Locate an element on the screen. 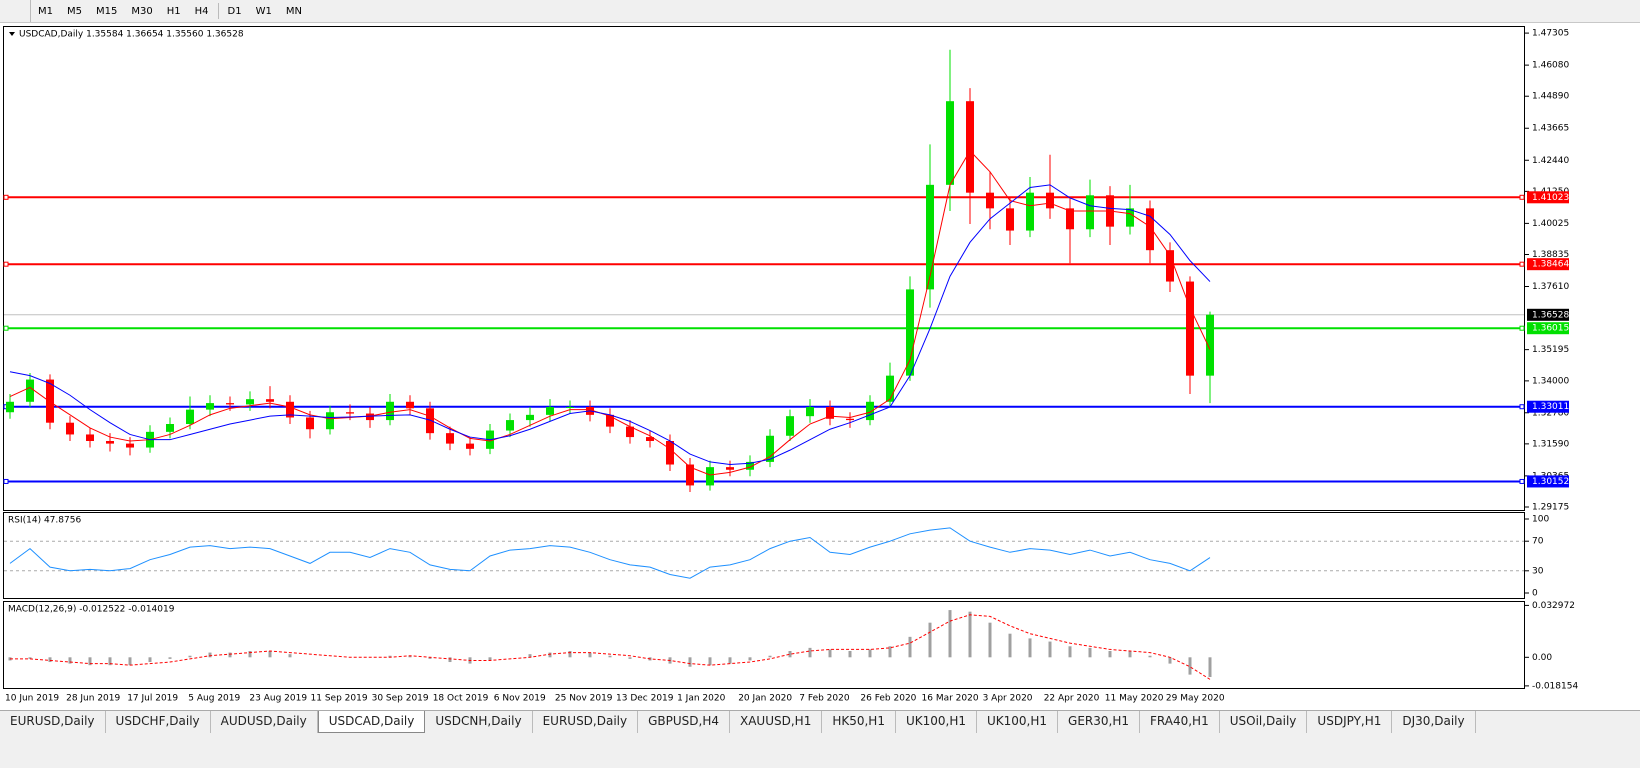 This screenshot has width=1640, height=768. x-tick-label: 28 Jun 2019 is located at coordinates (93, 699).